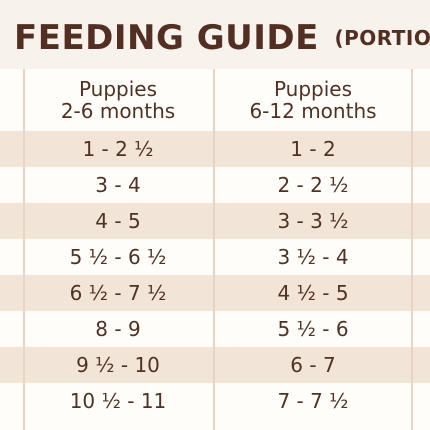 This screenshot has width=430, height=430. I want to click on table-row: 6 ½ - 7 ½ 4 ½ - 5, so click(215, 293).